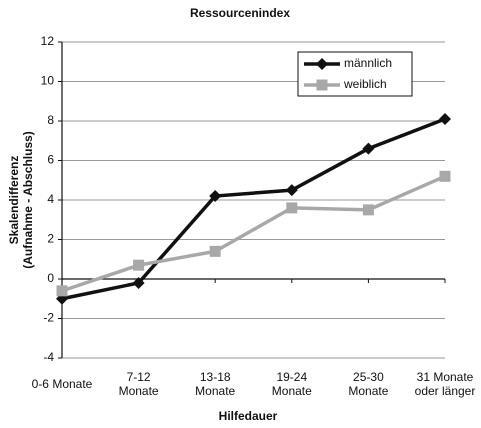 This screenshot has height=428, width=481. I want to click on x-tick-label: 31 Monate oder länger, so click(445, 384).